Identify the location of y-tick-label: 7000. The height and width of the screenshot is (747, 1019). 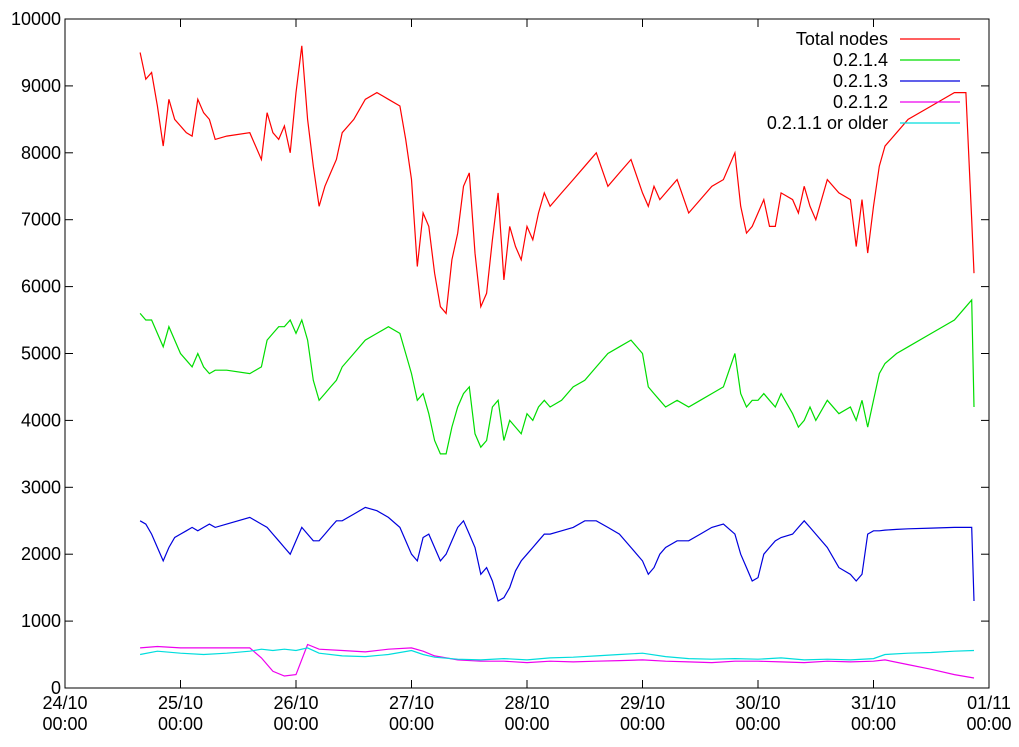
(41, 220).